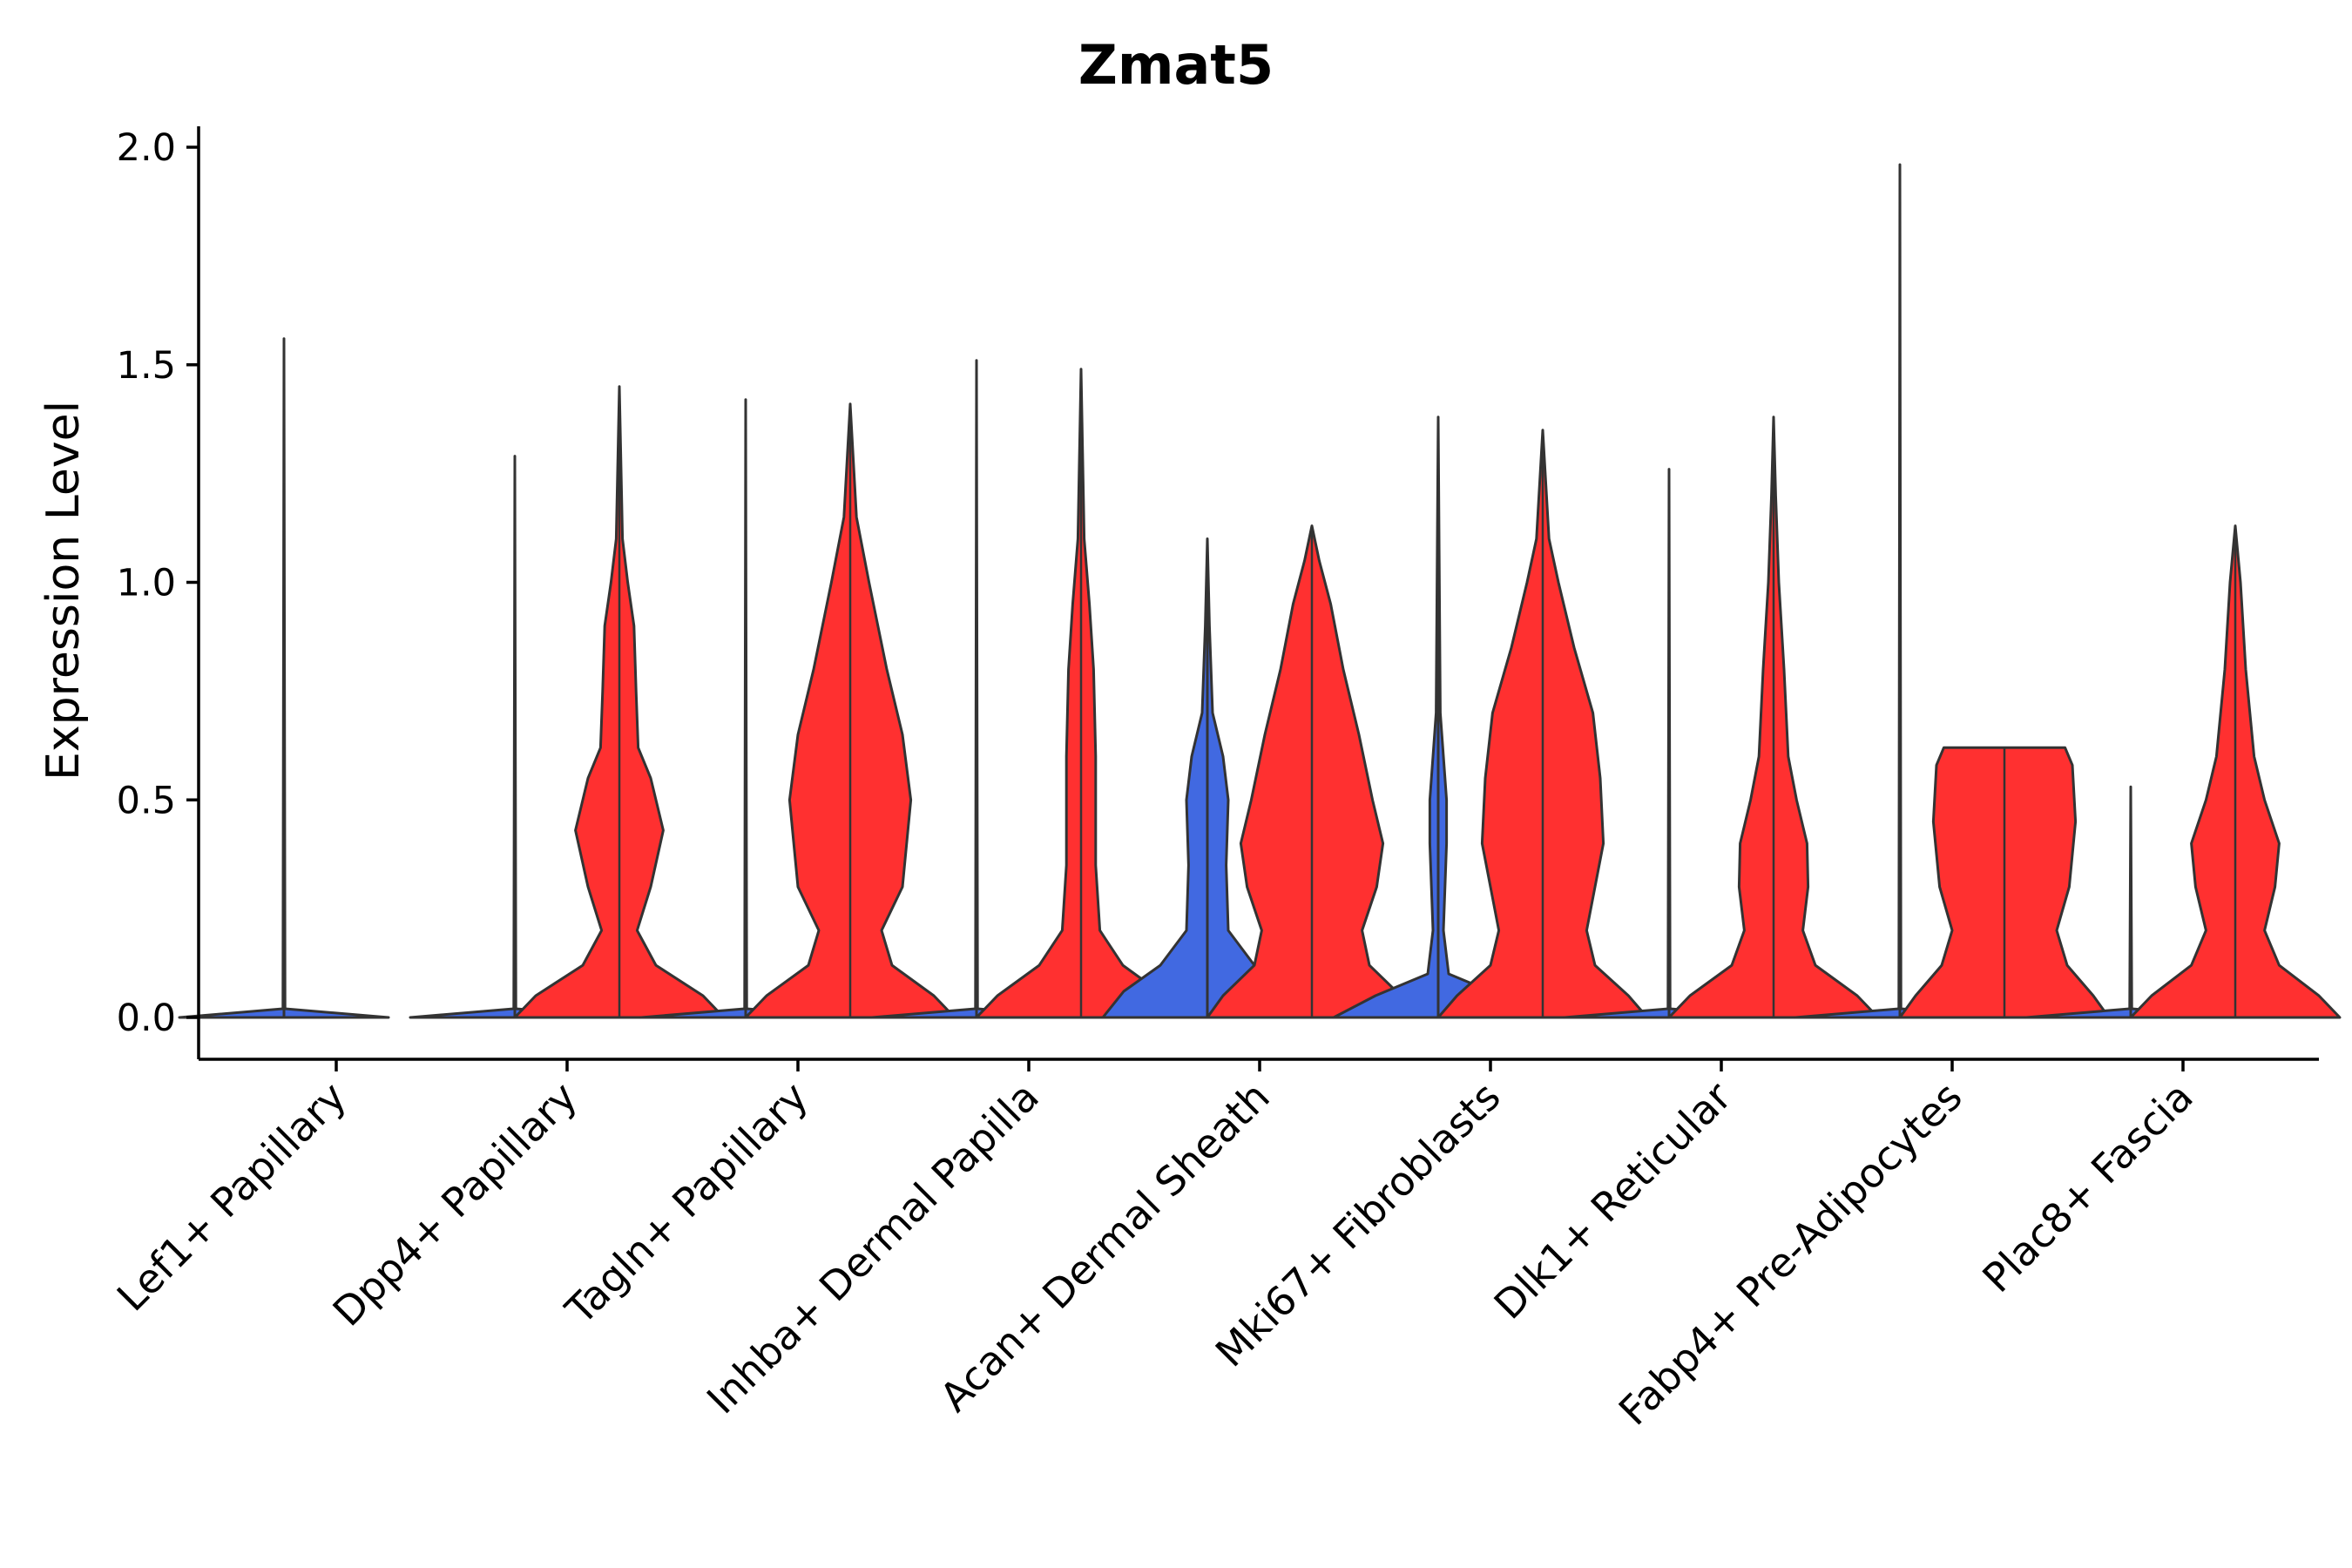  I want to click on y-tick-label: 0.0, so click(146, 1018).